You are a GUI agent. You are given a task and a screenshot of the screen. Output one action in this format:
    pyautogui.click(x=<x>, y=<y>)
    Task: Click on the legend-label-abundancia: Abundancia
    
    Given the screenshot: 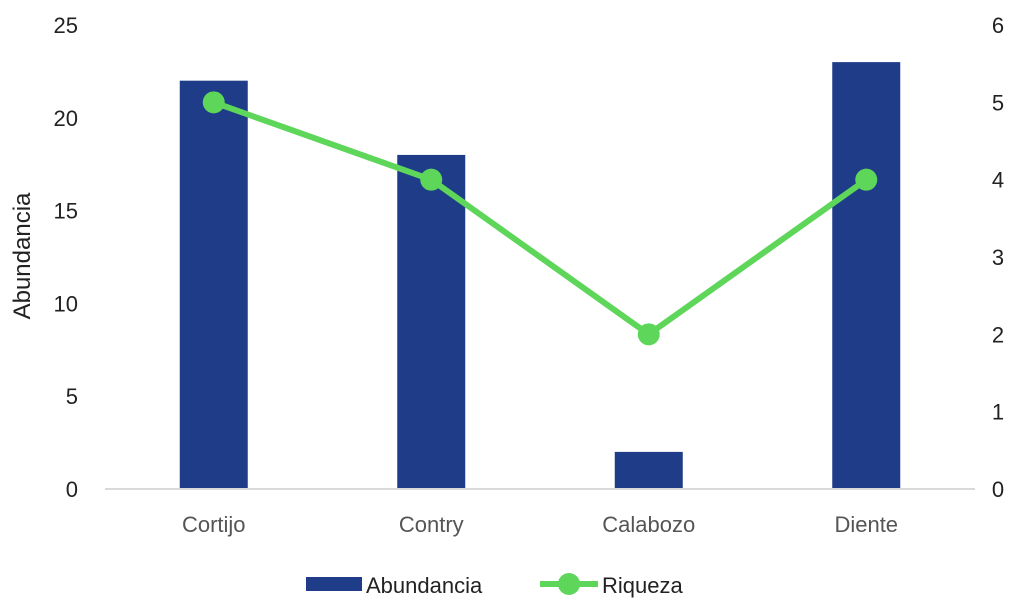 What is the action you would take?
    pyautogui.click(x=424, y=585)
    